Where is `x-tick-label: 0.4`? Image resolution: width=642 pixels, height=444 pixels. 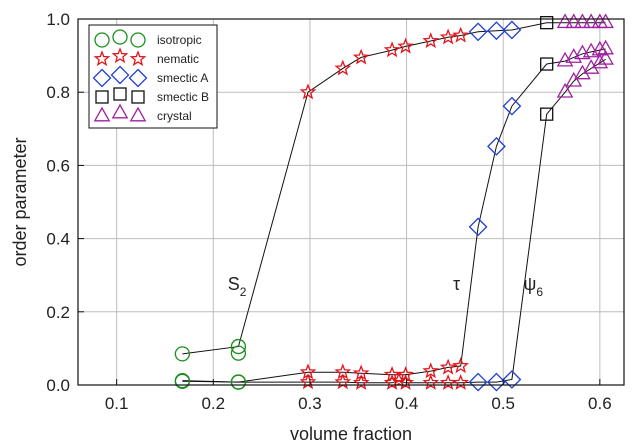
x-tick-label: 0.4 is located at coordinates (407, 403).